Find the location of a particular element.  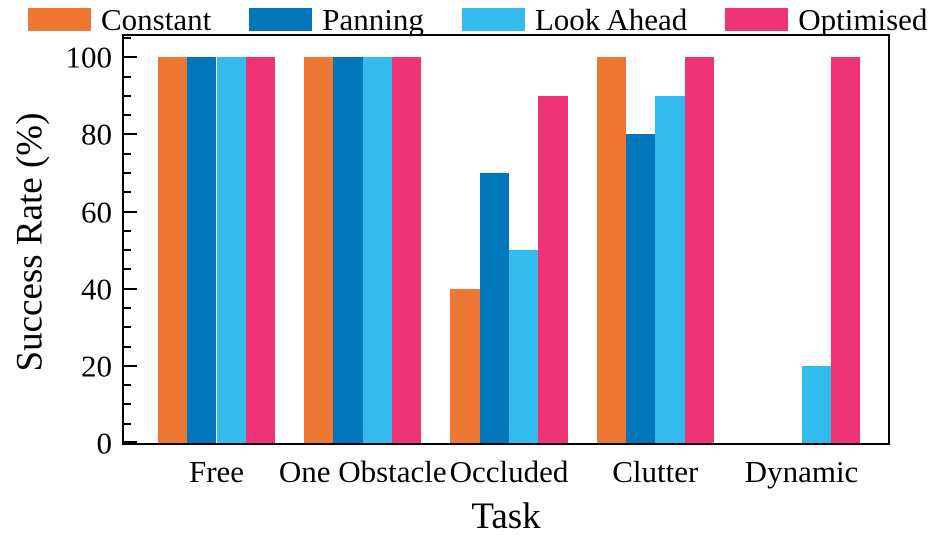

legend: Constant Panning Look Ahead Optimised is located at coordinates (477, 19).